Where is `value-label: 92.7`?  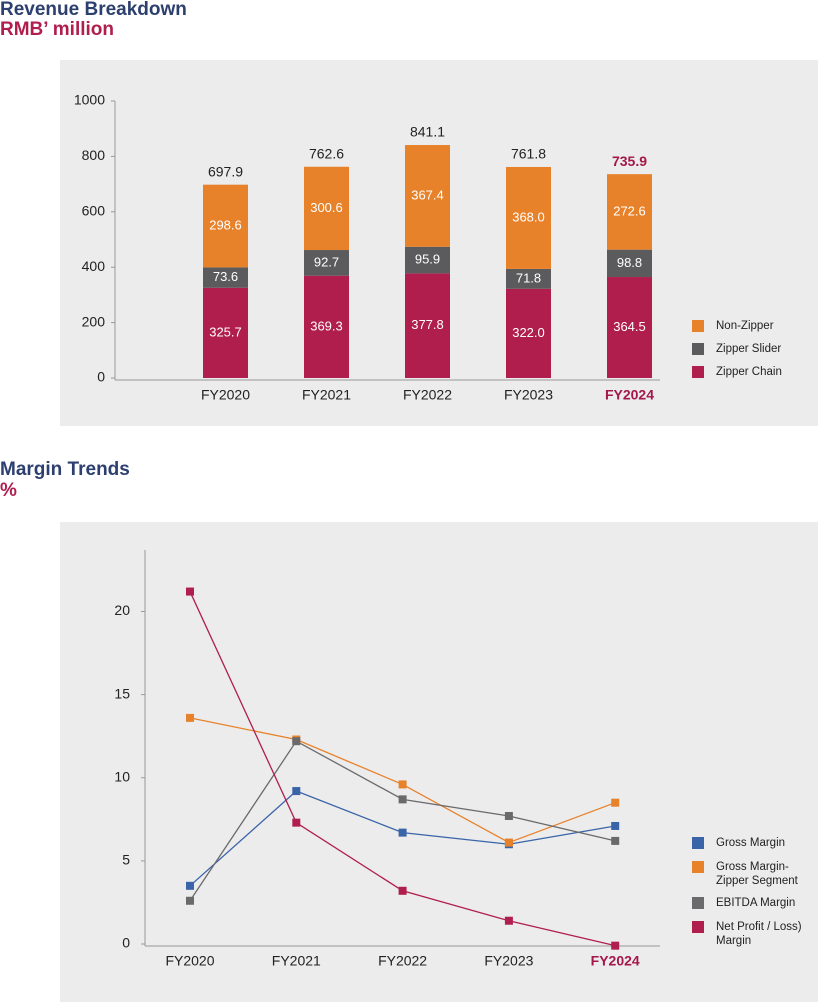
value-label: 92.7 is located at coordinates (326, 261).